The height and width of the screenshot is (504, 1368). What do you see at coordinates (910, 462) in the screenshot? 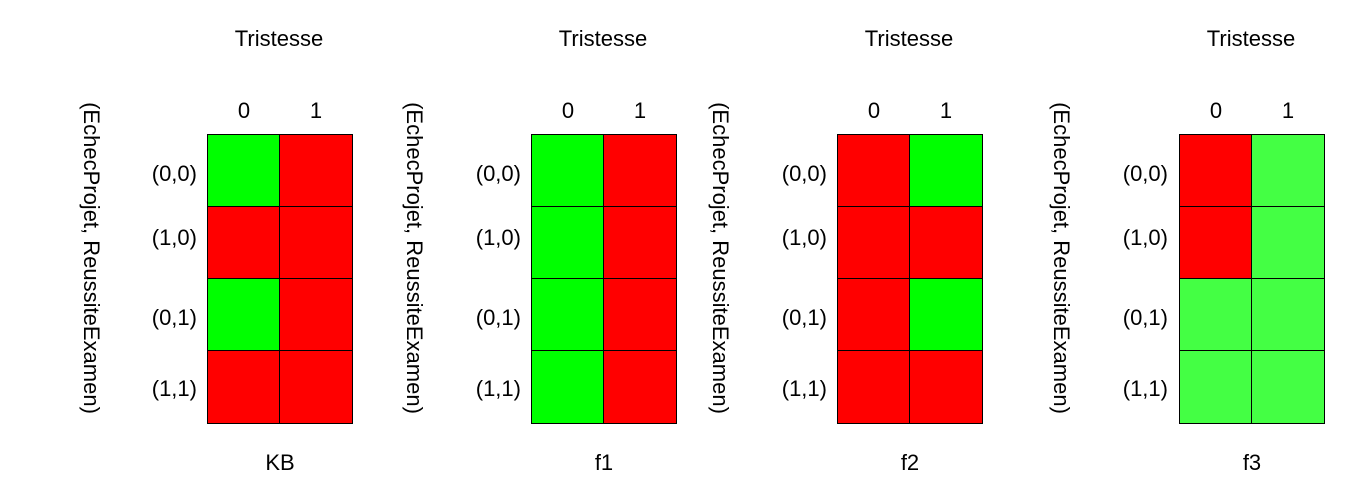
I see `panel-name: f2` at bounding box center [910, 462].